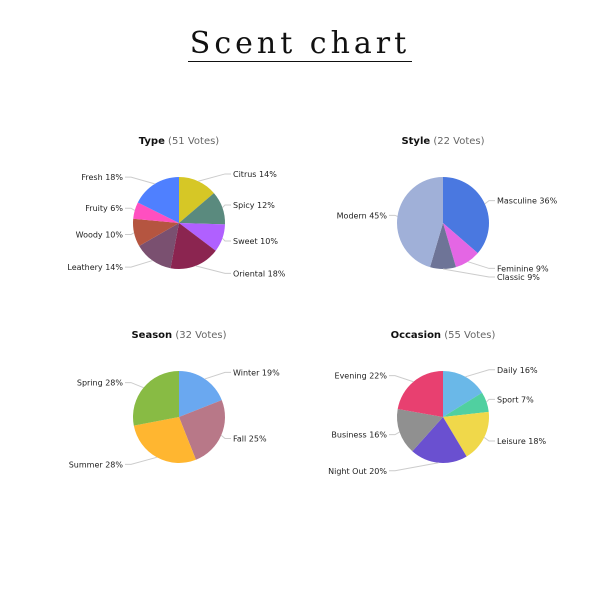  Describe the element at coordinates (104, 208) in the screenshot. I see `slice-label: Fruity 6%` at that location.